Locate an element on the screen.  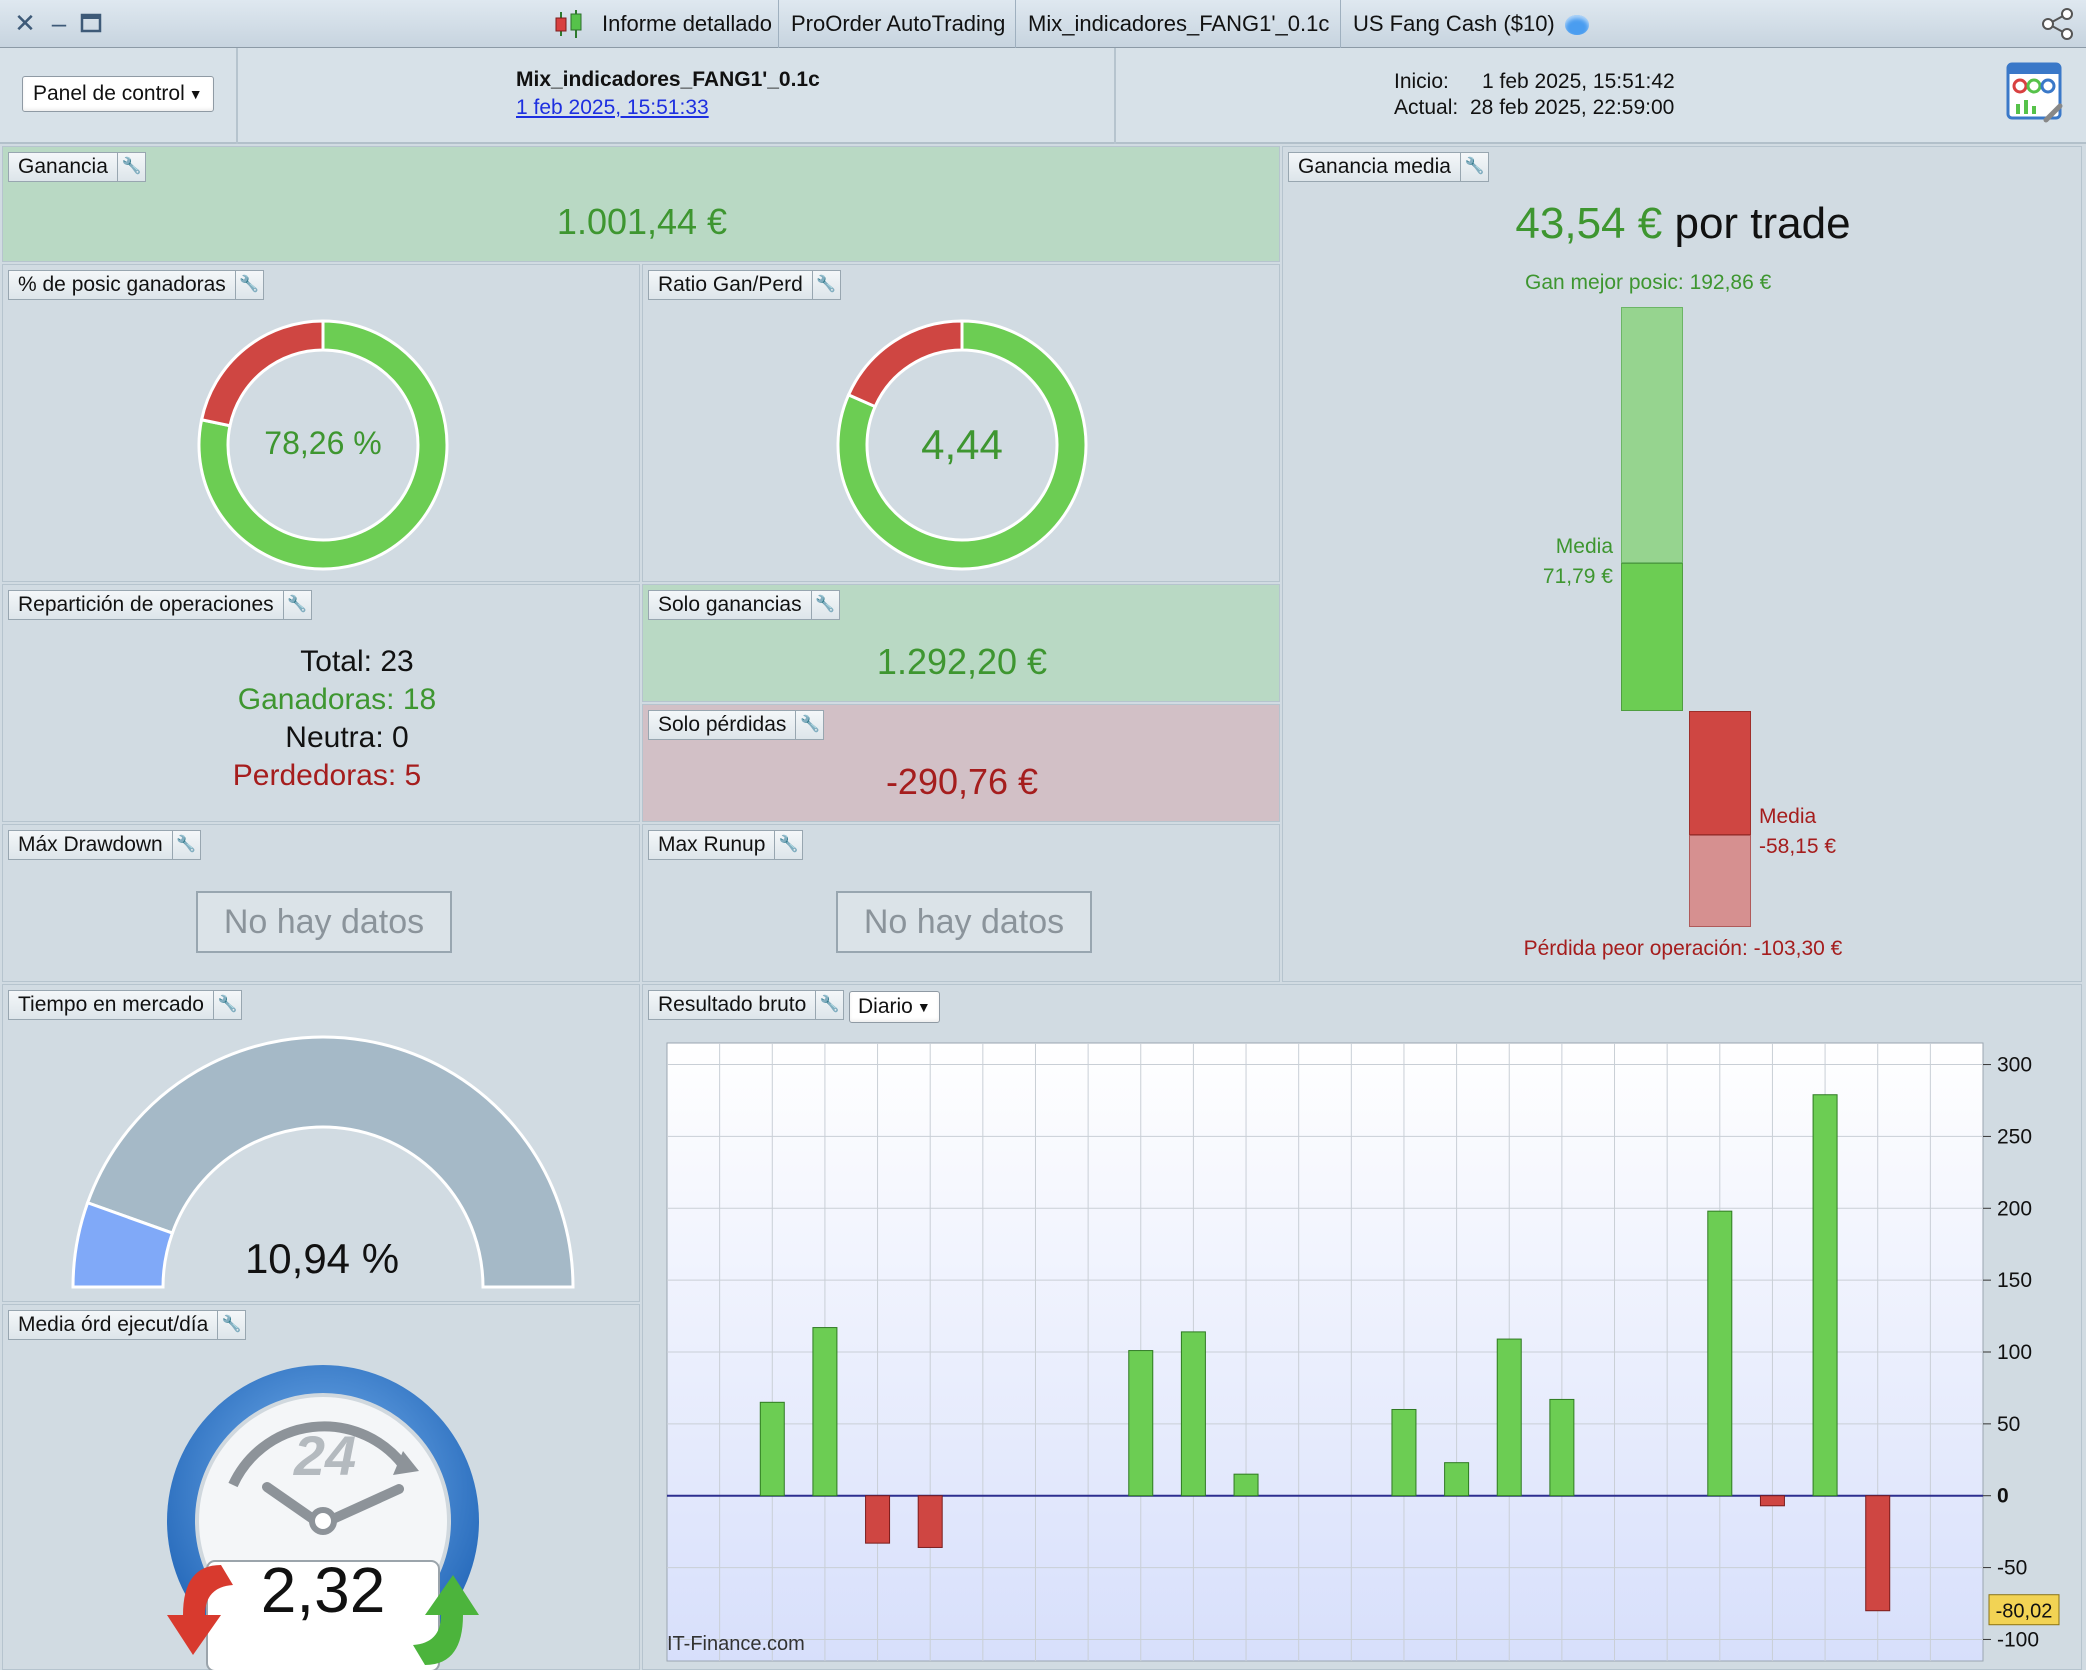
tab-informe-detallado: Informe detallado is located at coordinates (687, 23).